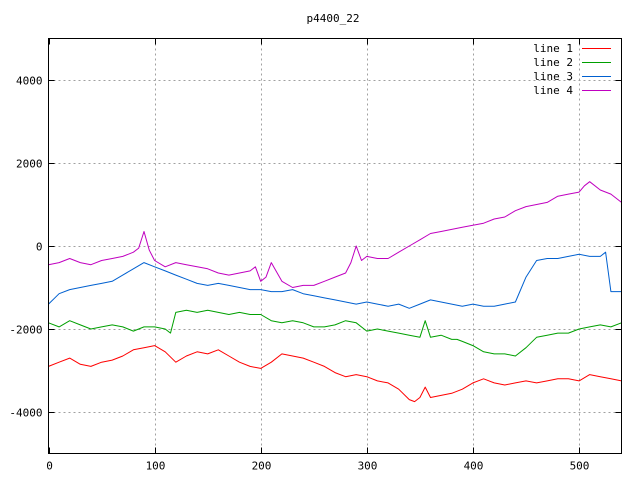 The height and width of the screenshot is (480, 640). What do you see at coordinates (553, 48) in the screenshot?
I see `legend-label-1: line 1` at bounding box center [553, 48].